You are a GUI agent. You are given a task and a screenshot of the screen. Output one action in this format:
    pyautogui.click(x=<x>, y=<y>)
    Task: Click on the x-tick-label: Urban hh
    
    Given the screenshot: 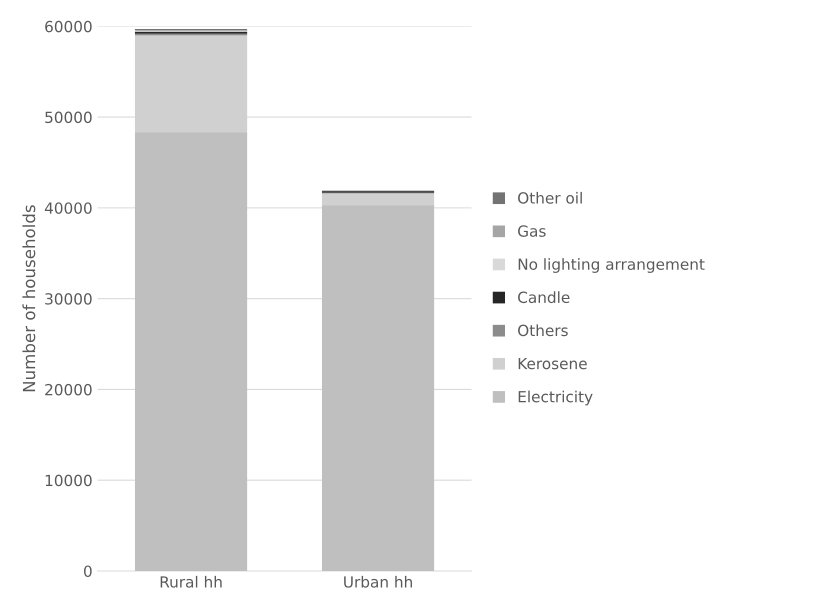 What is the action you would take?
    pyautogui.click(x=378, y=582)
    